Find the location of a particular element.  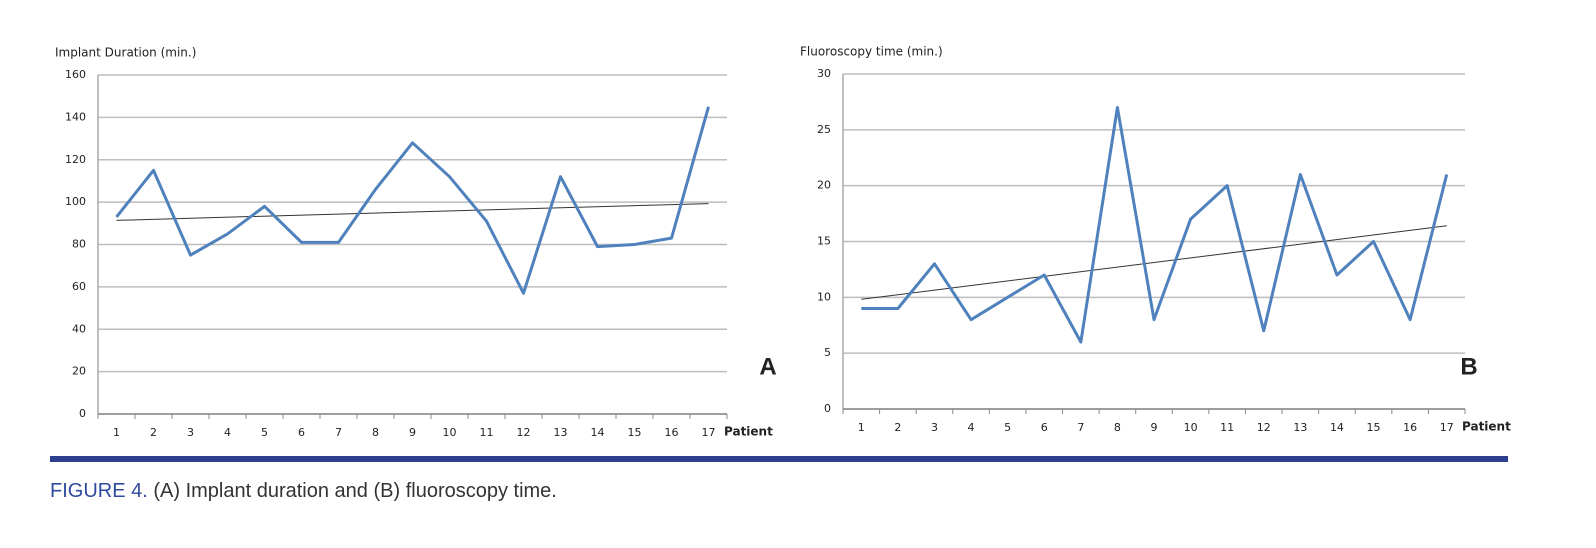

y-tick-label: 80 is located at coordinates (79, 244).